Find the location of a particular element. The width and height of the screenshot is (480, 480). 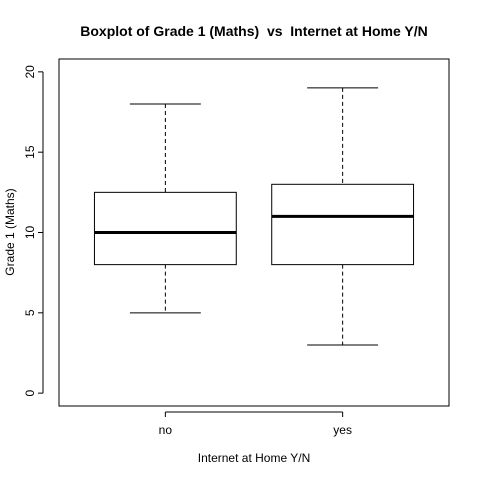

x-axis: no yes is located at coordinates (255, 424).